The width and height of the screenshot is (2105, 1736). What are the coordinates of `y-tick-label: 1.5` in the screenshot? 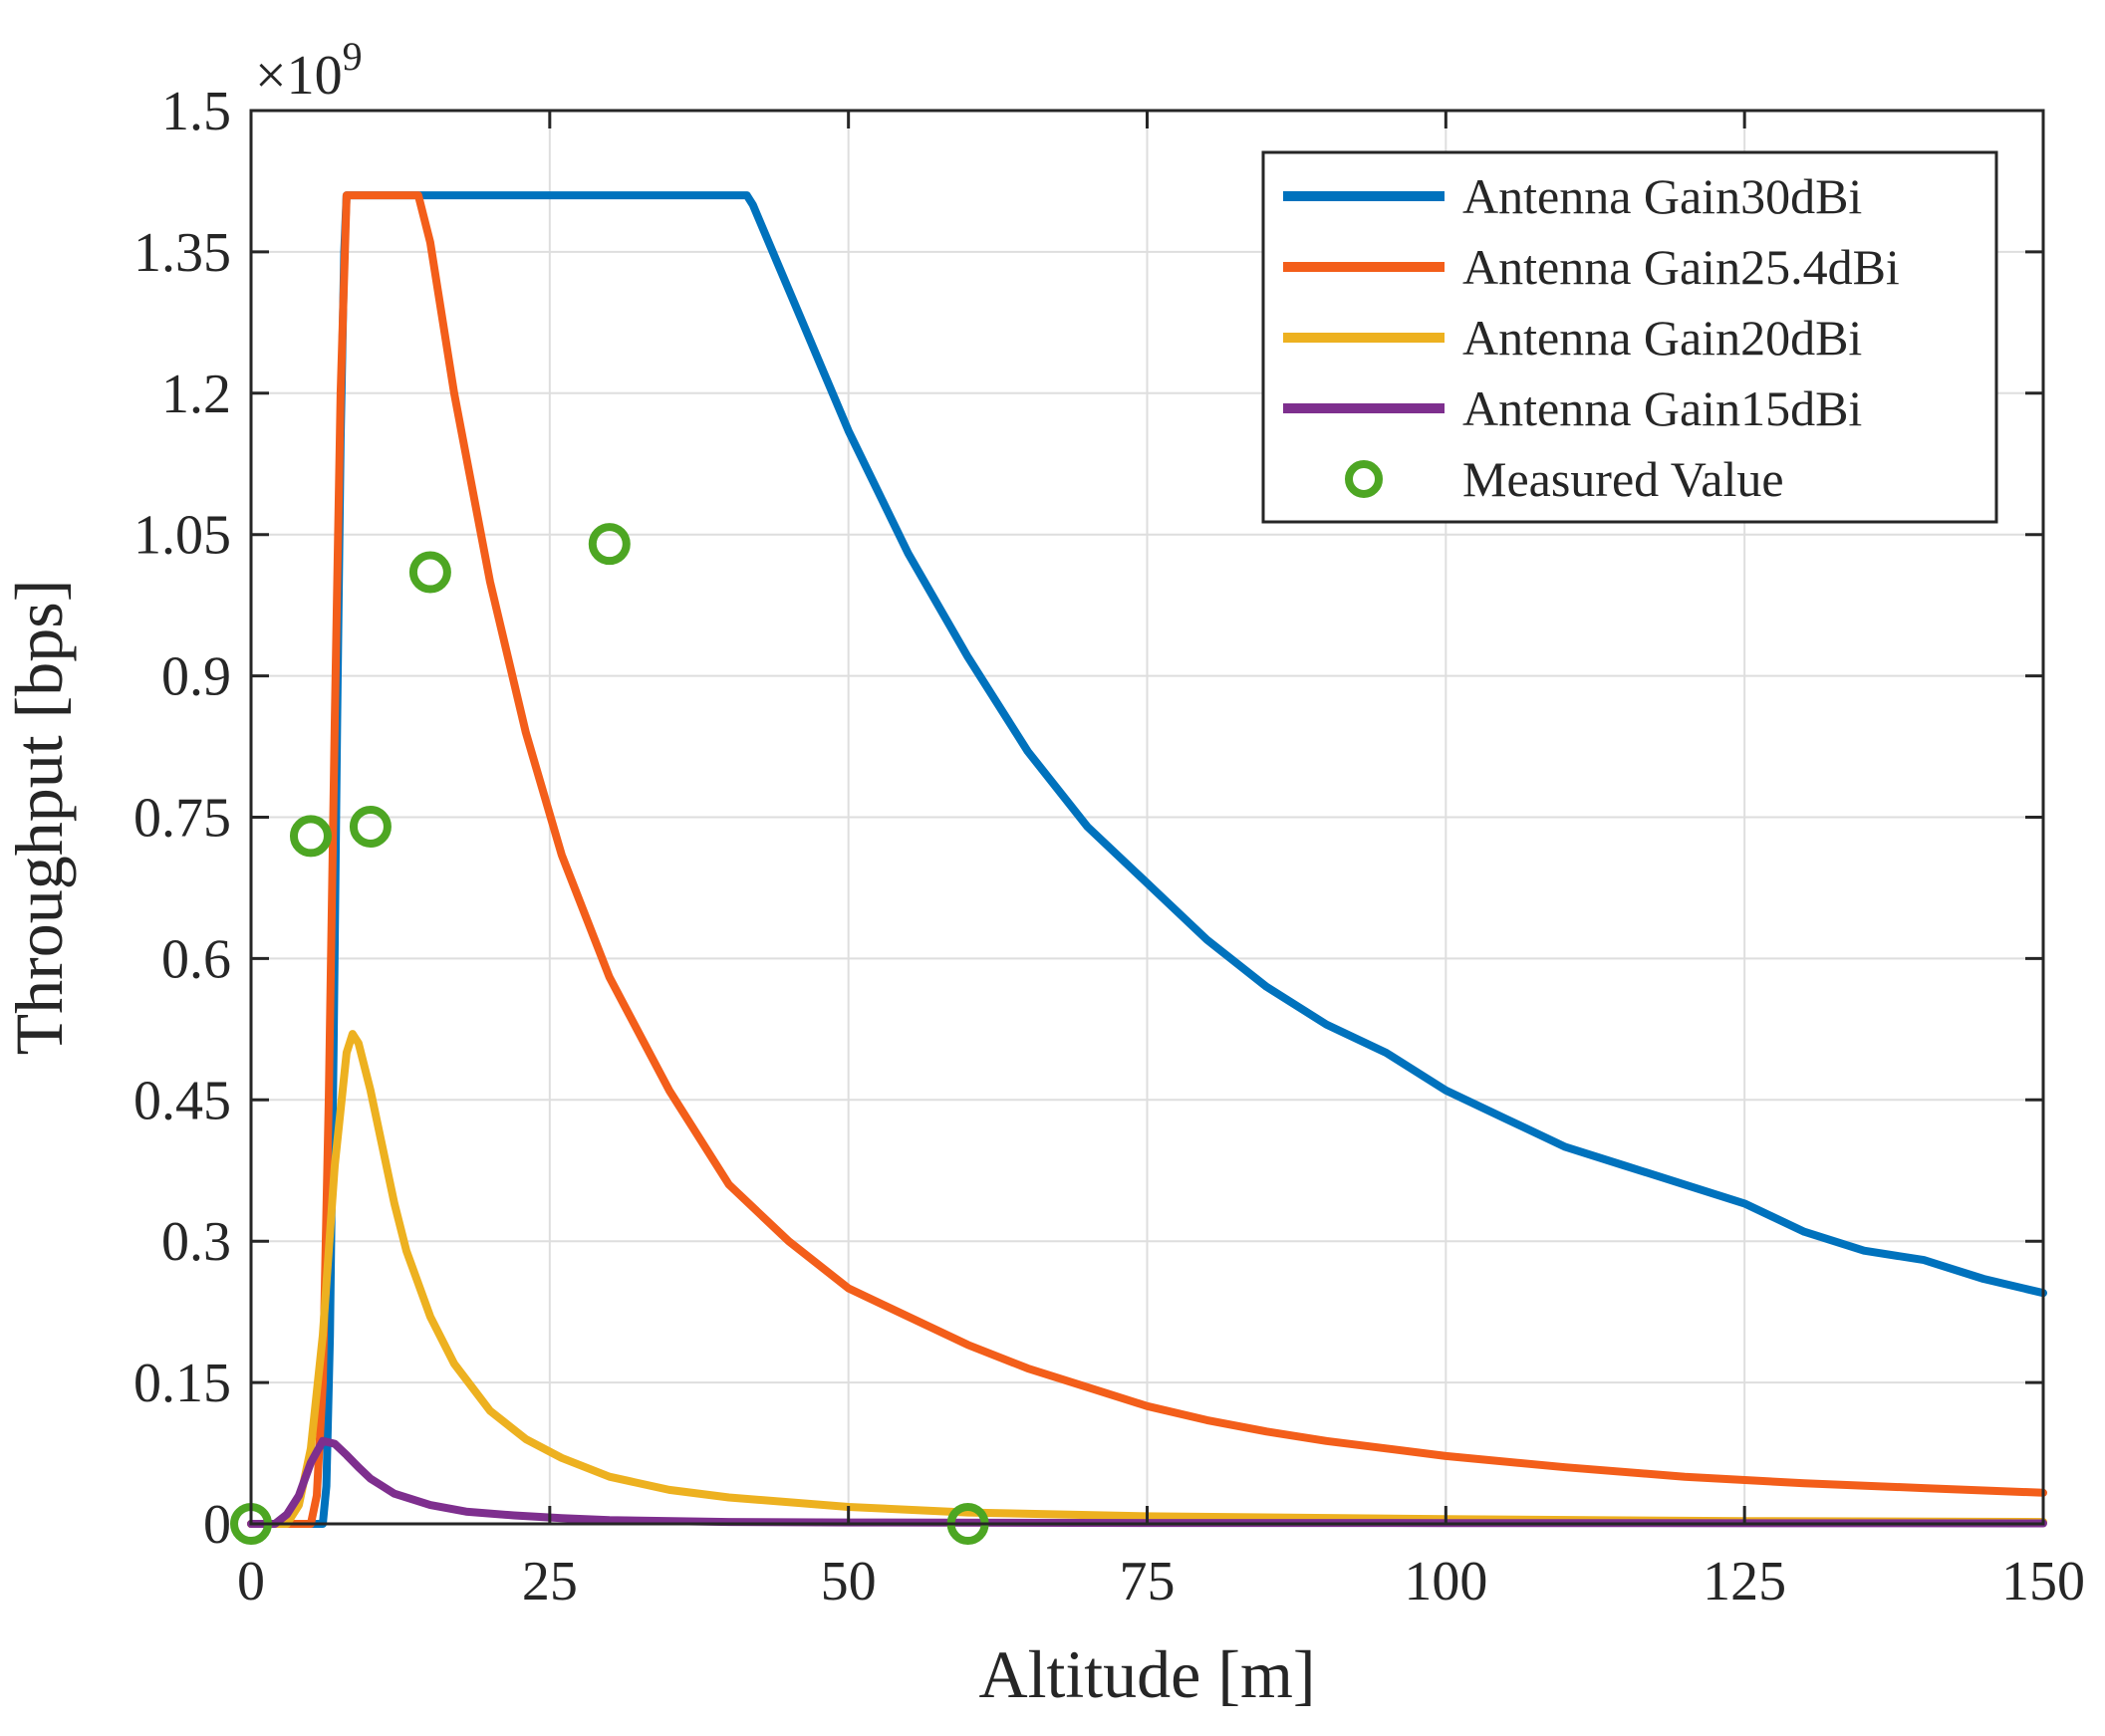 It's located at (196, 112).